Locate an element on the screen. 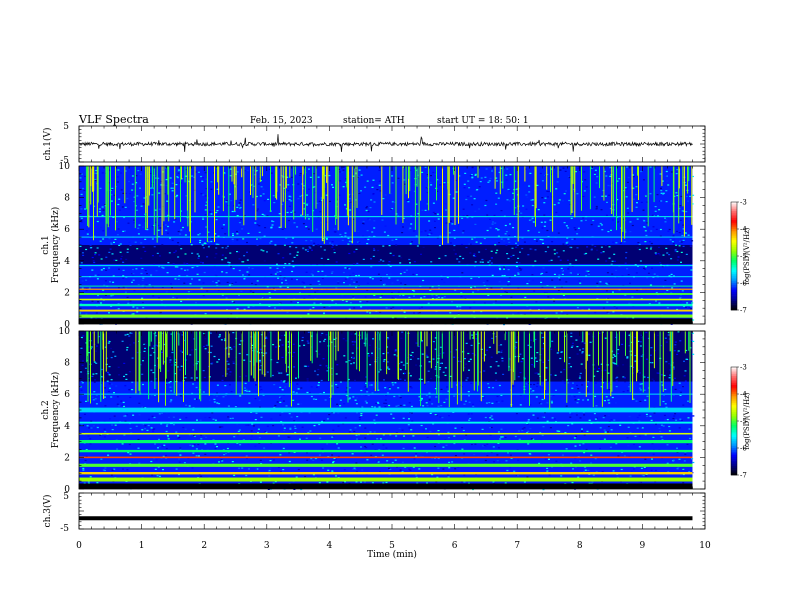 The width and height of the screenshot is (792, 616). ch1-waveform-panel: 5 -5 ch.1(V) is located at coordinates (373, 144).